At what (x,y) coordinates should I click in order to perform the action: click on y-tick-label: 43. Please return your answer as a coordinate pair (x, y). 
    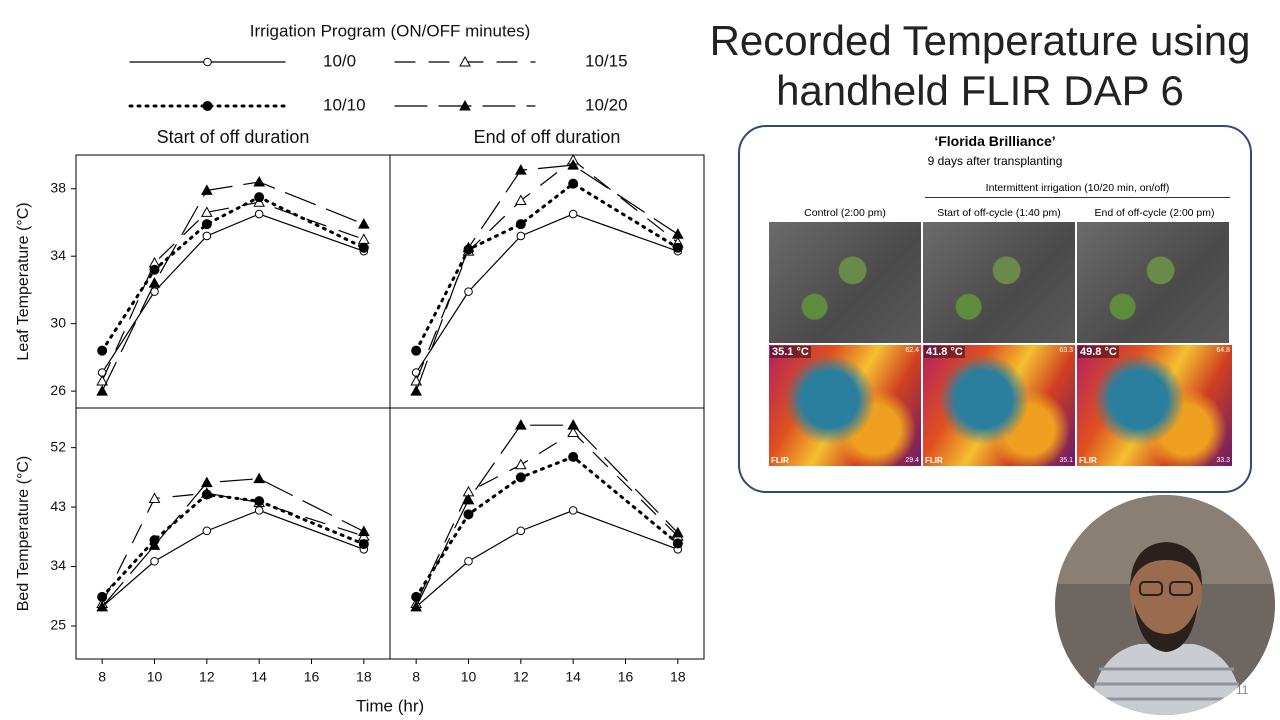
    Looking at the image, I should click on (58, 506).